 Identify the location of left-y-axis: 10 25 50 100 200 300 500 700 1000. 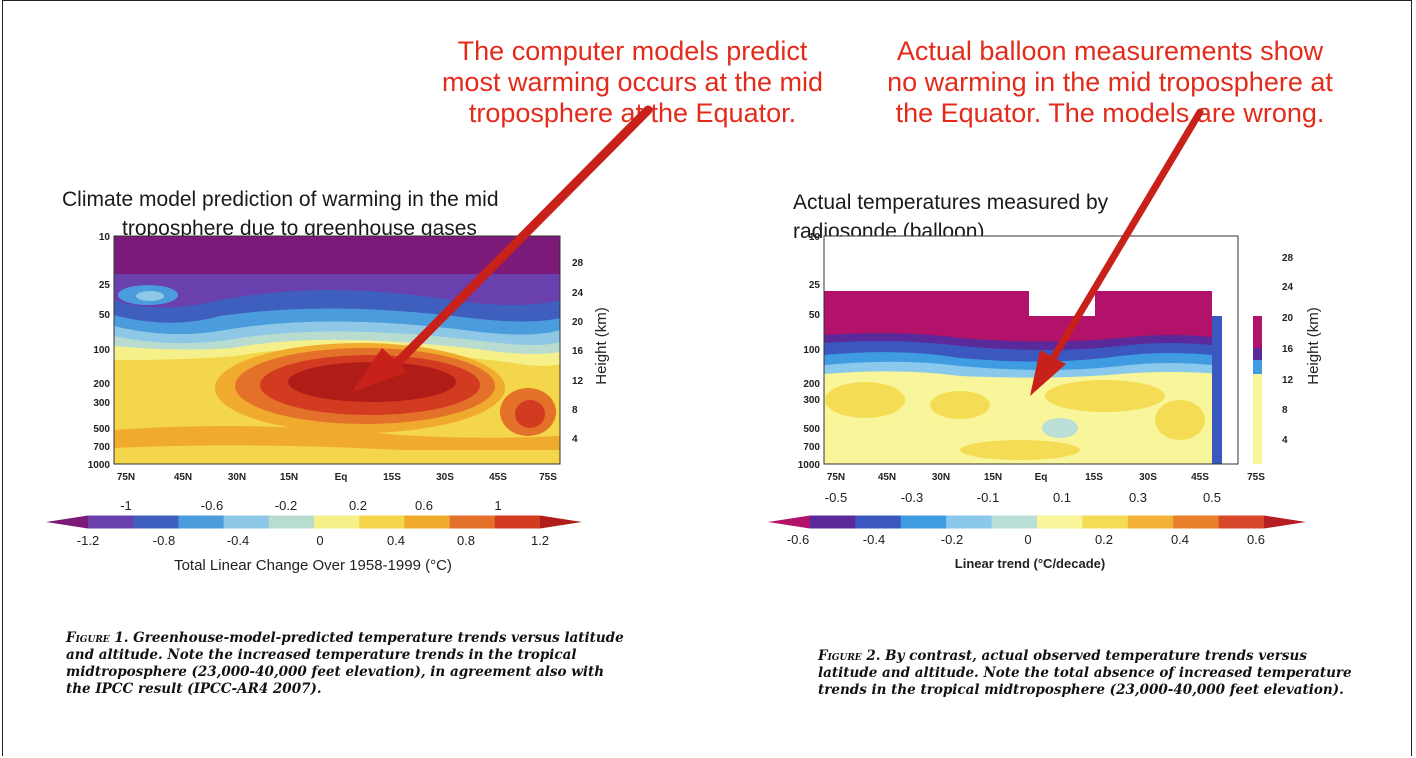
(99, 351).